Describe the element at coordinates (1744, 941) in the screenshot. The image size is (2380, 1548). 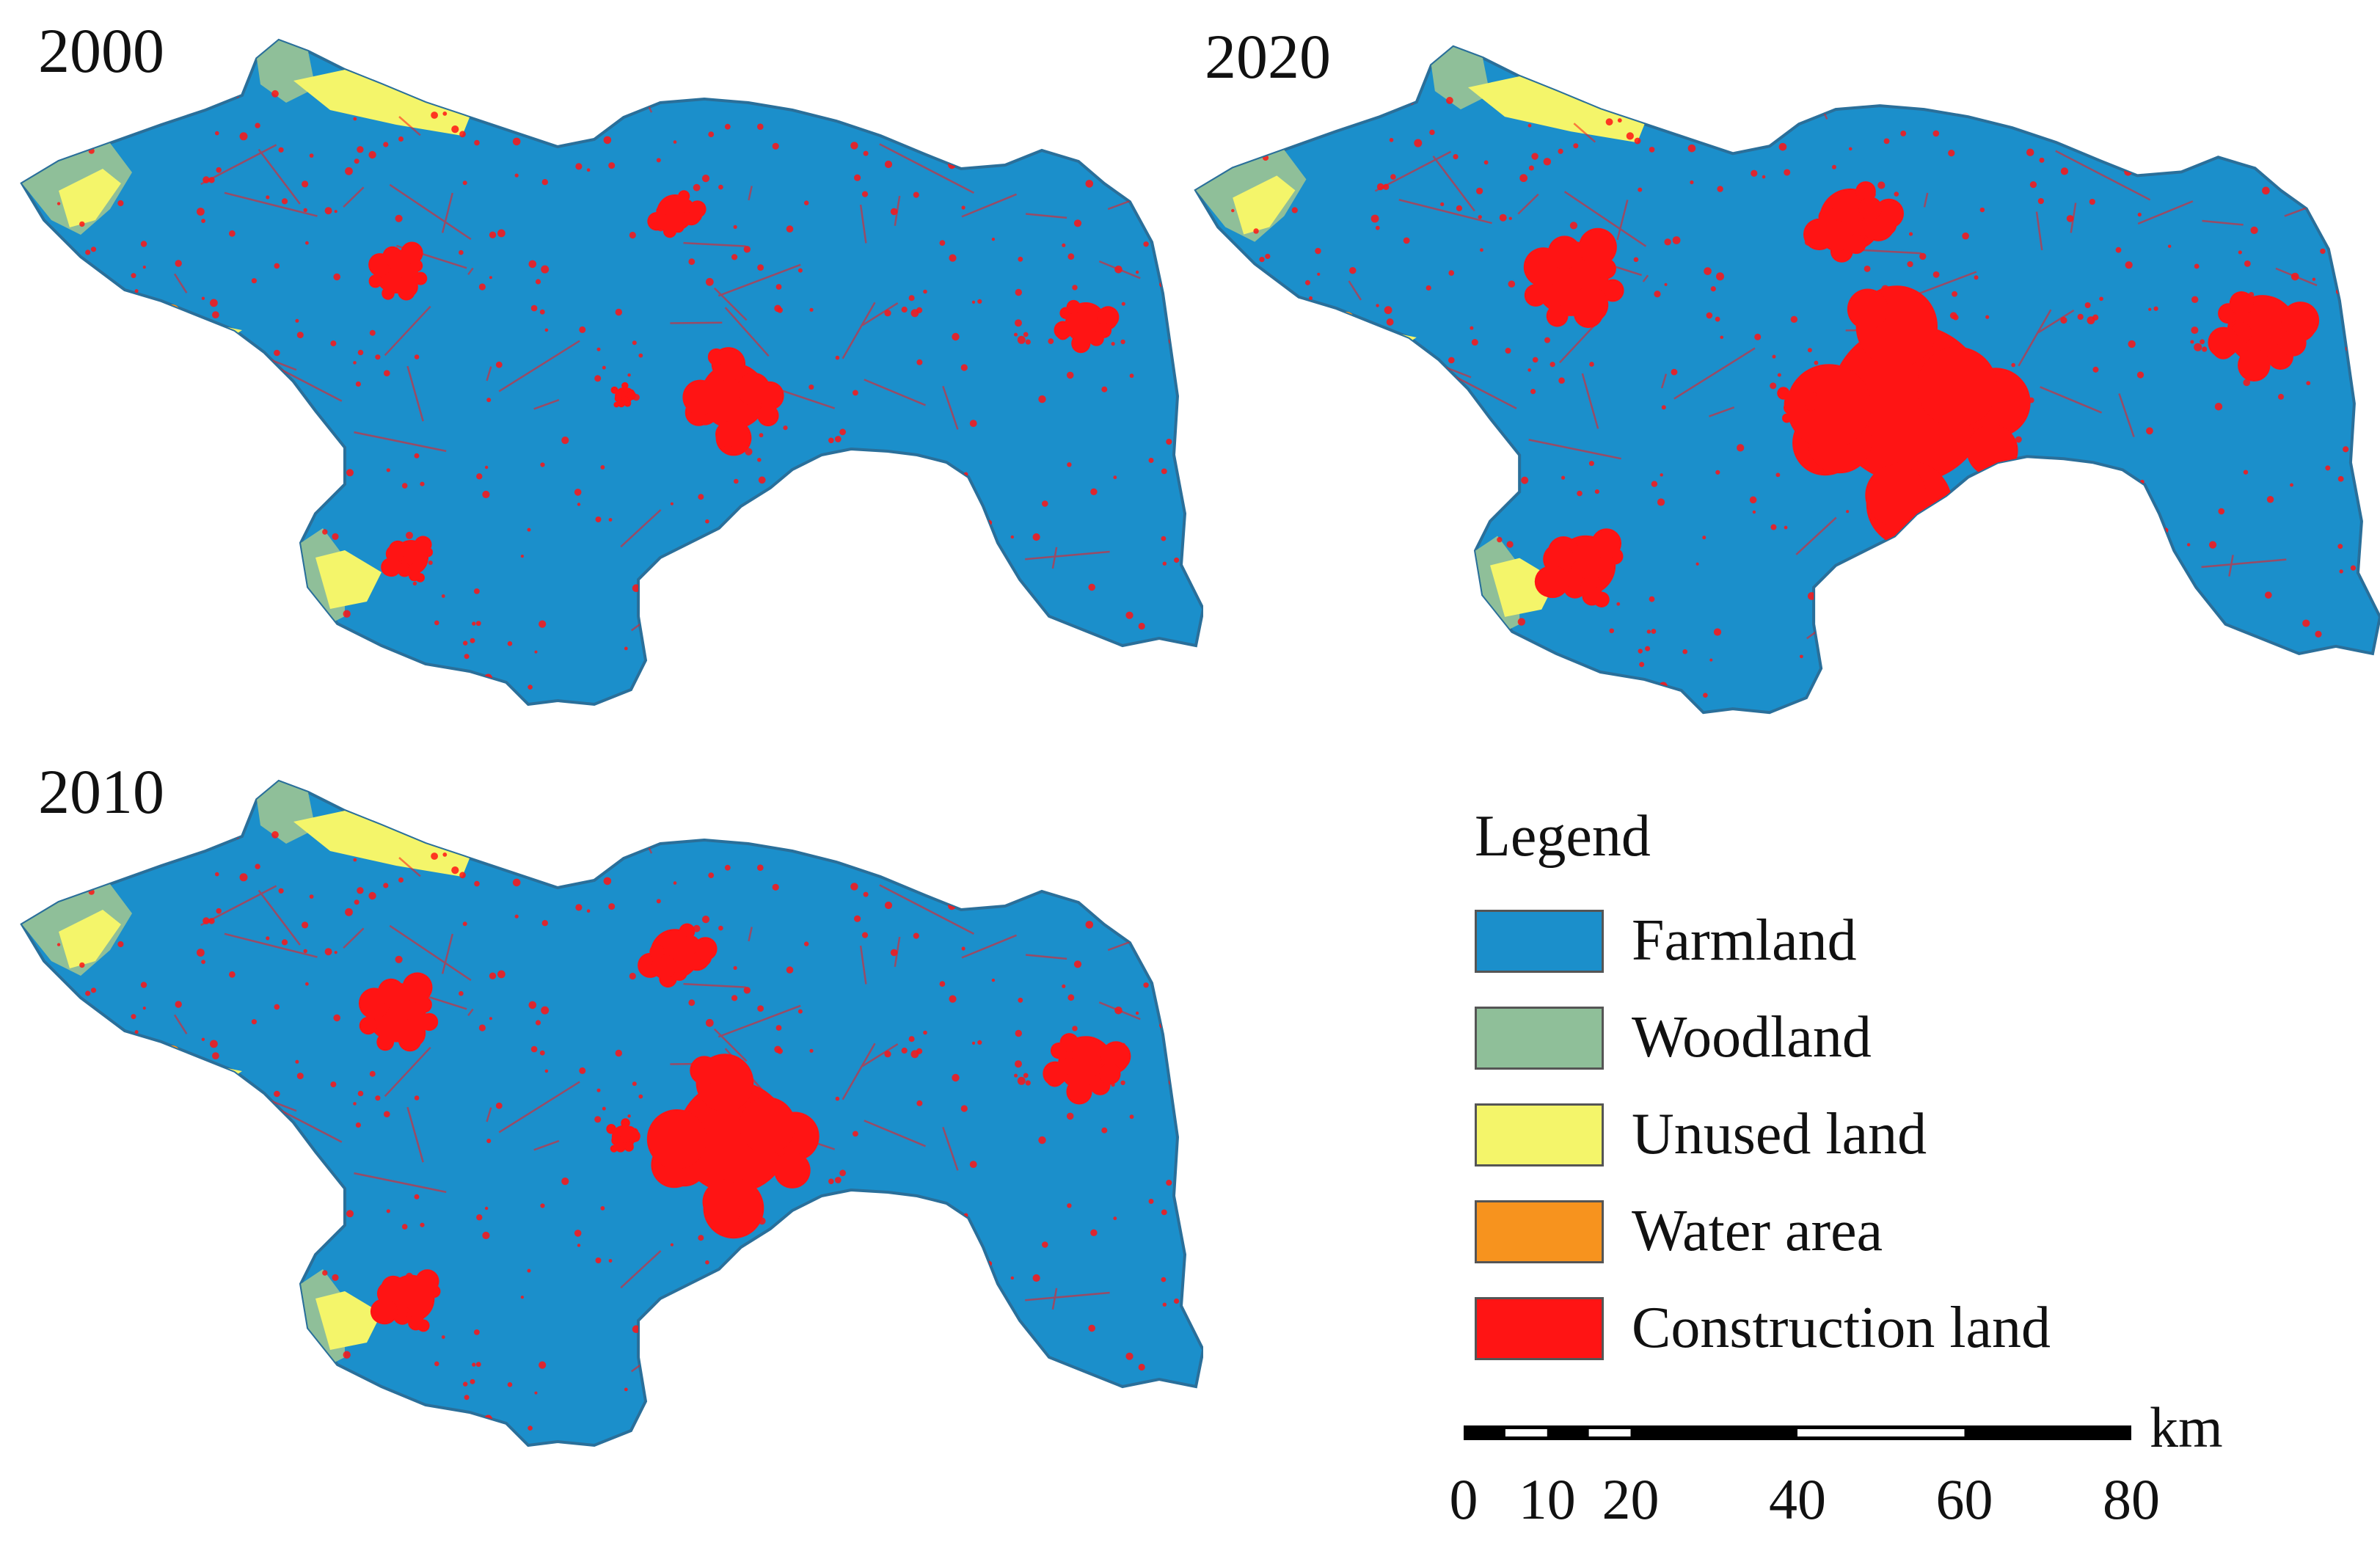
I see `legend-label: Farmland` at that location.